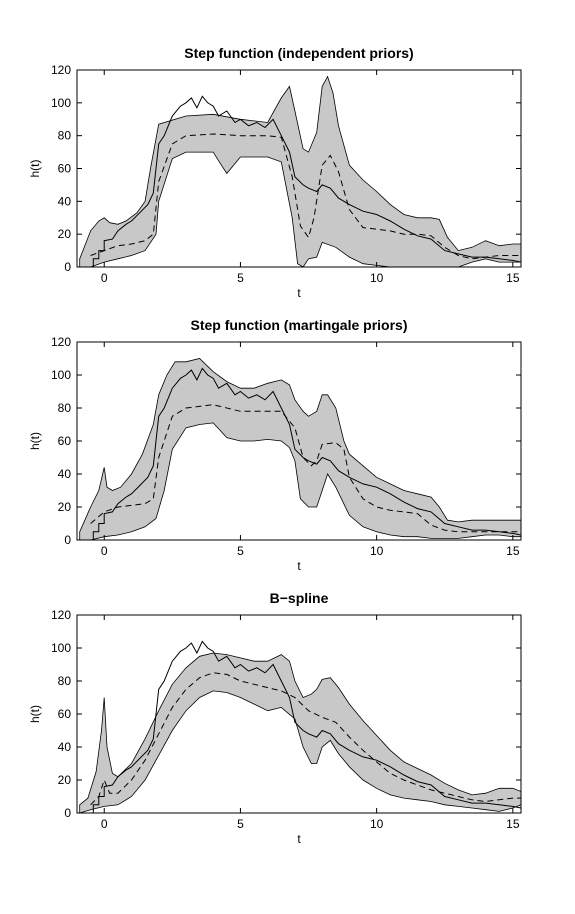  I want to click on chart-title: Step function (martingale priors), so click(298, 325).